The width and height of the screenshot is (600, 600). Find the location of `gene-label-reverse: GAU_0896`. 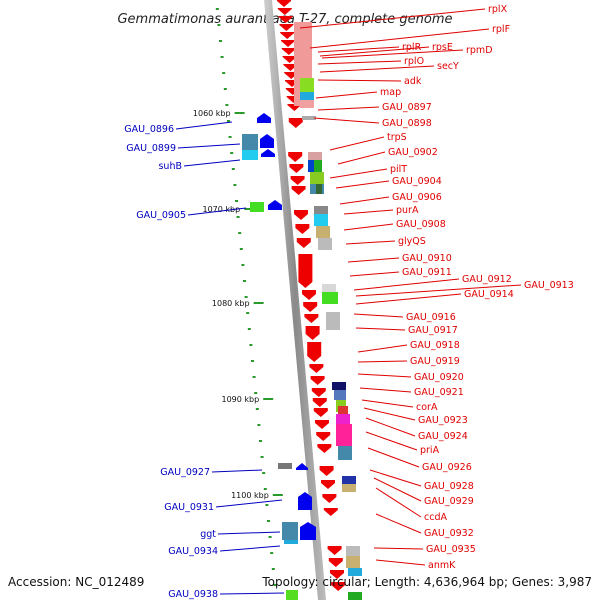

gene-label-reverse: GAU_0896 is located at coordinates (149, 129).